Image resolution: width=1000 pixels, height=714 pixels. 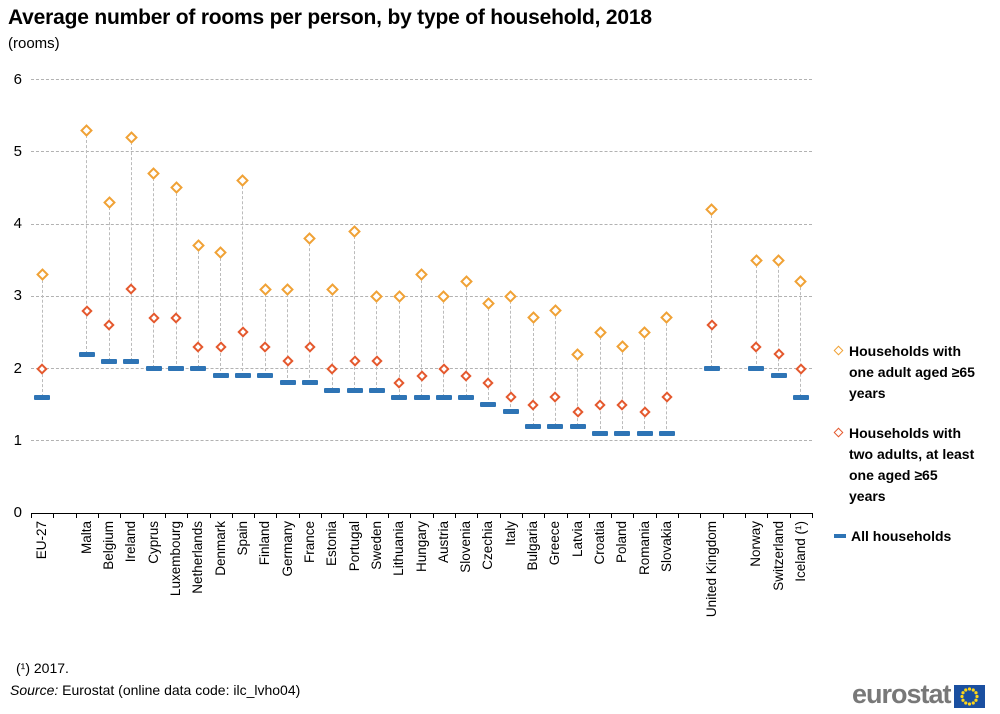 I want to click on y-tick-label: 0, so click(x=17, y=512).